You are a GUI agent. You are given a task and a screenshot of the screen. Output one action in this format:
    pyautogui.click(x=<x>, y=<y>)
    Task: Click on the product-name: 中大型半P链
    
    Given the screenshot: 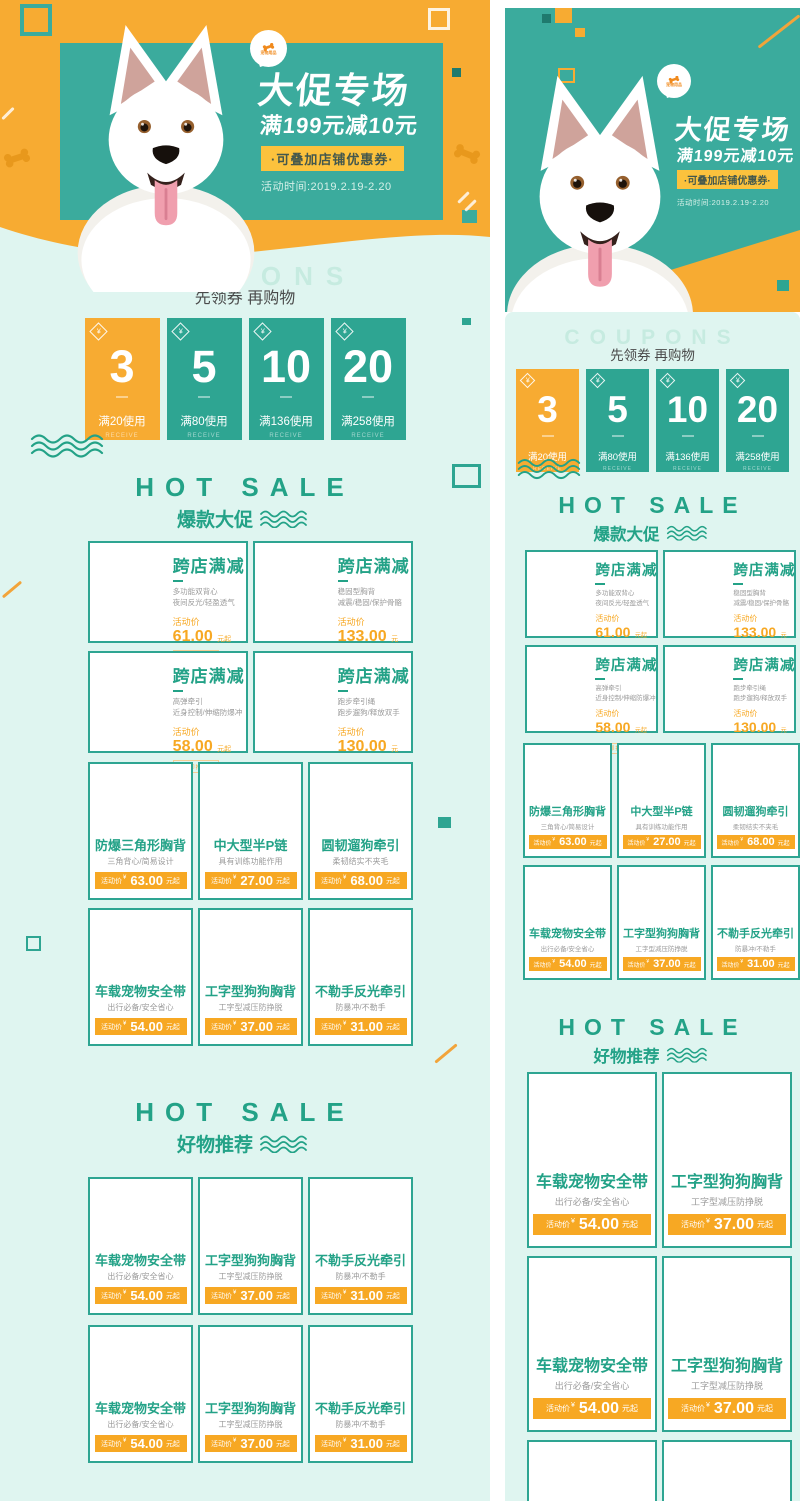 What is the action you would take?
    pyautogui.click(x=250, y=845)
    